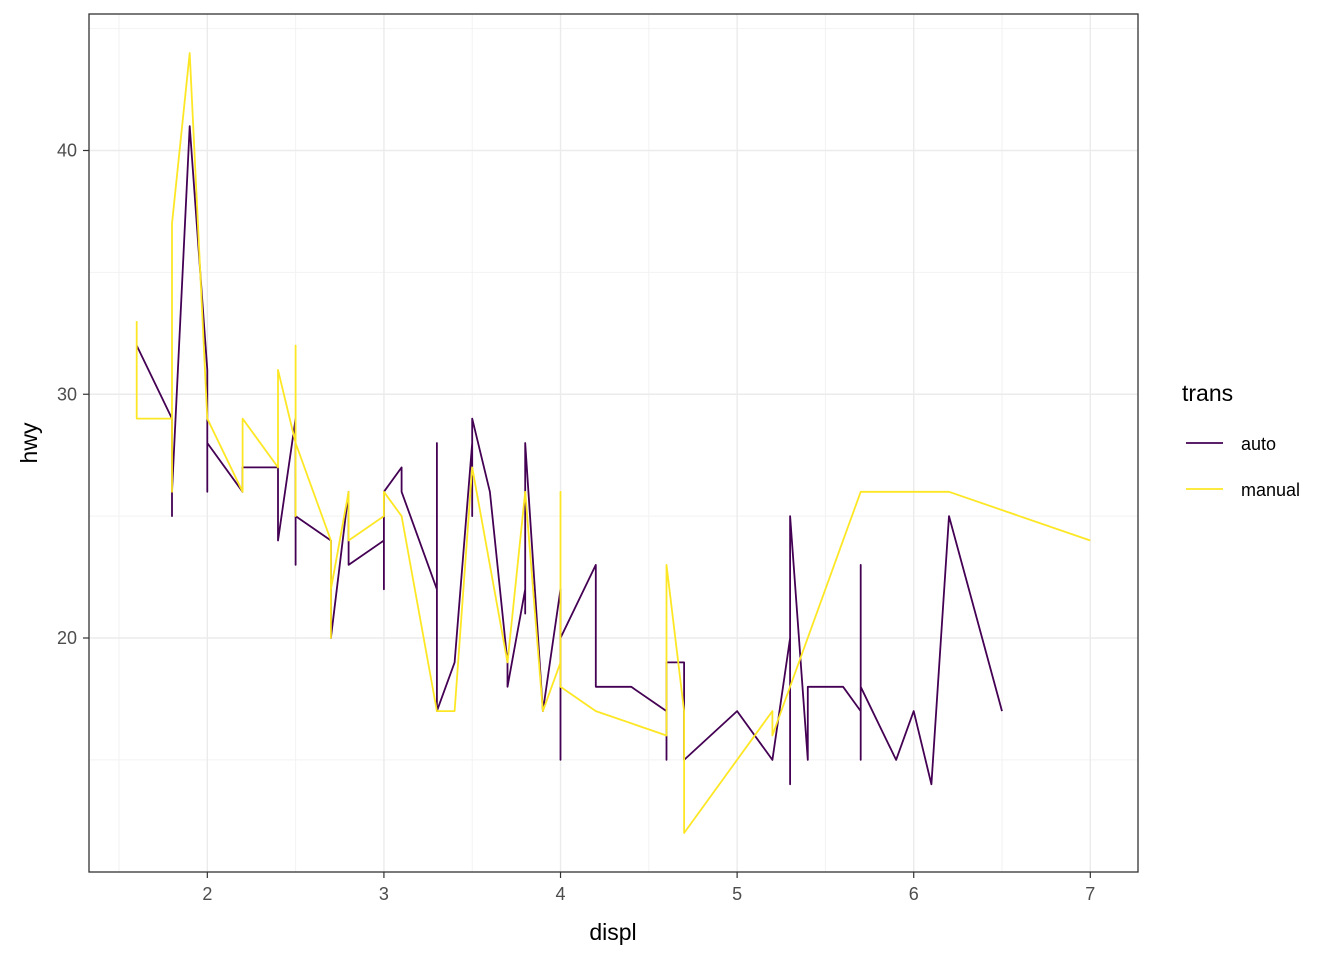 The image size is (1344, 960). Describe the element at coordinates (67, 638) in the screenshot. I see `y-tick-label: 20` at that location.